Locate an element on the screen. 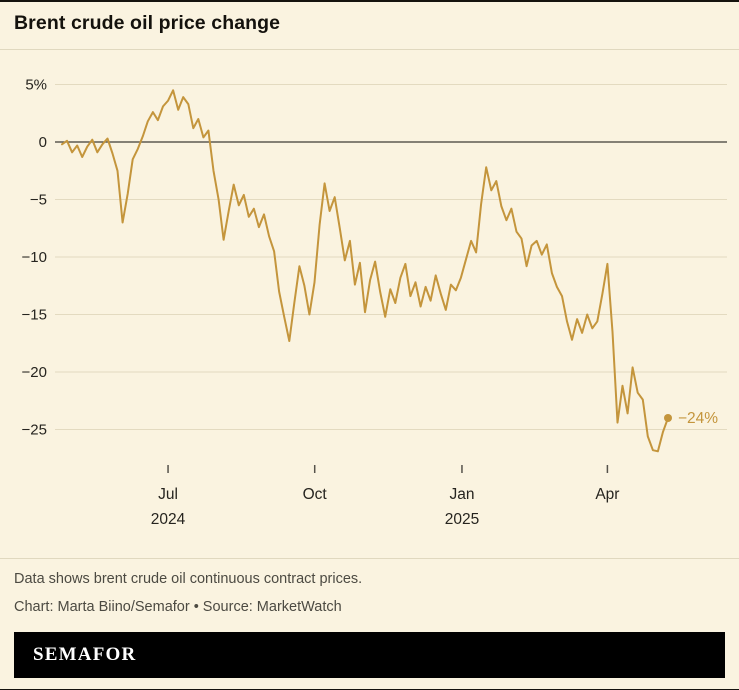  semafor-logo-bar: SEMAFOR is located at coordinates (369, 655).